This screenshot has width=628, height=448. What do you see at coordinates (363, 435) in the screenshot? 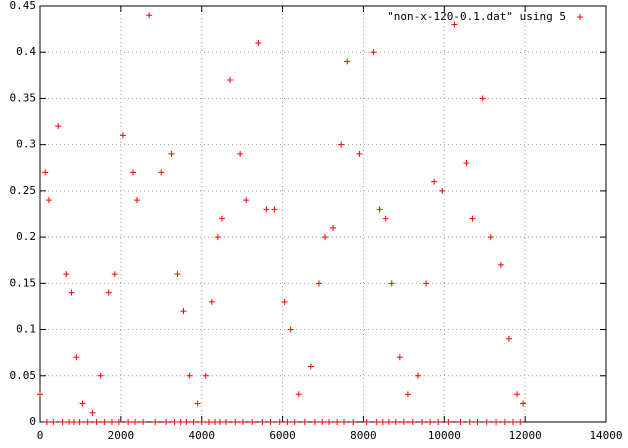
I see `x-tick-label: 8000` at bounding box center [363, 435].